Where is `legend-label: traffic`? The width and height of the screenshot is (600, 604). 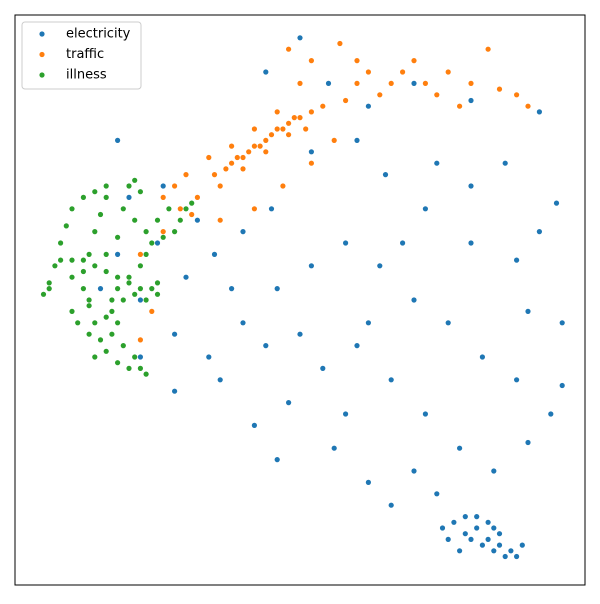 legend-label: traffic is located at coordinates (85, 54).